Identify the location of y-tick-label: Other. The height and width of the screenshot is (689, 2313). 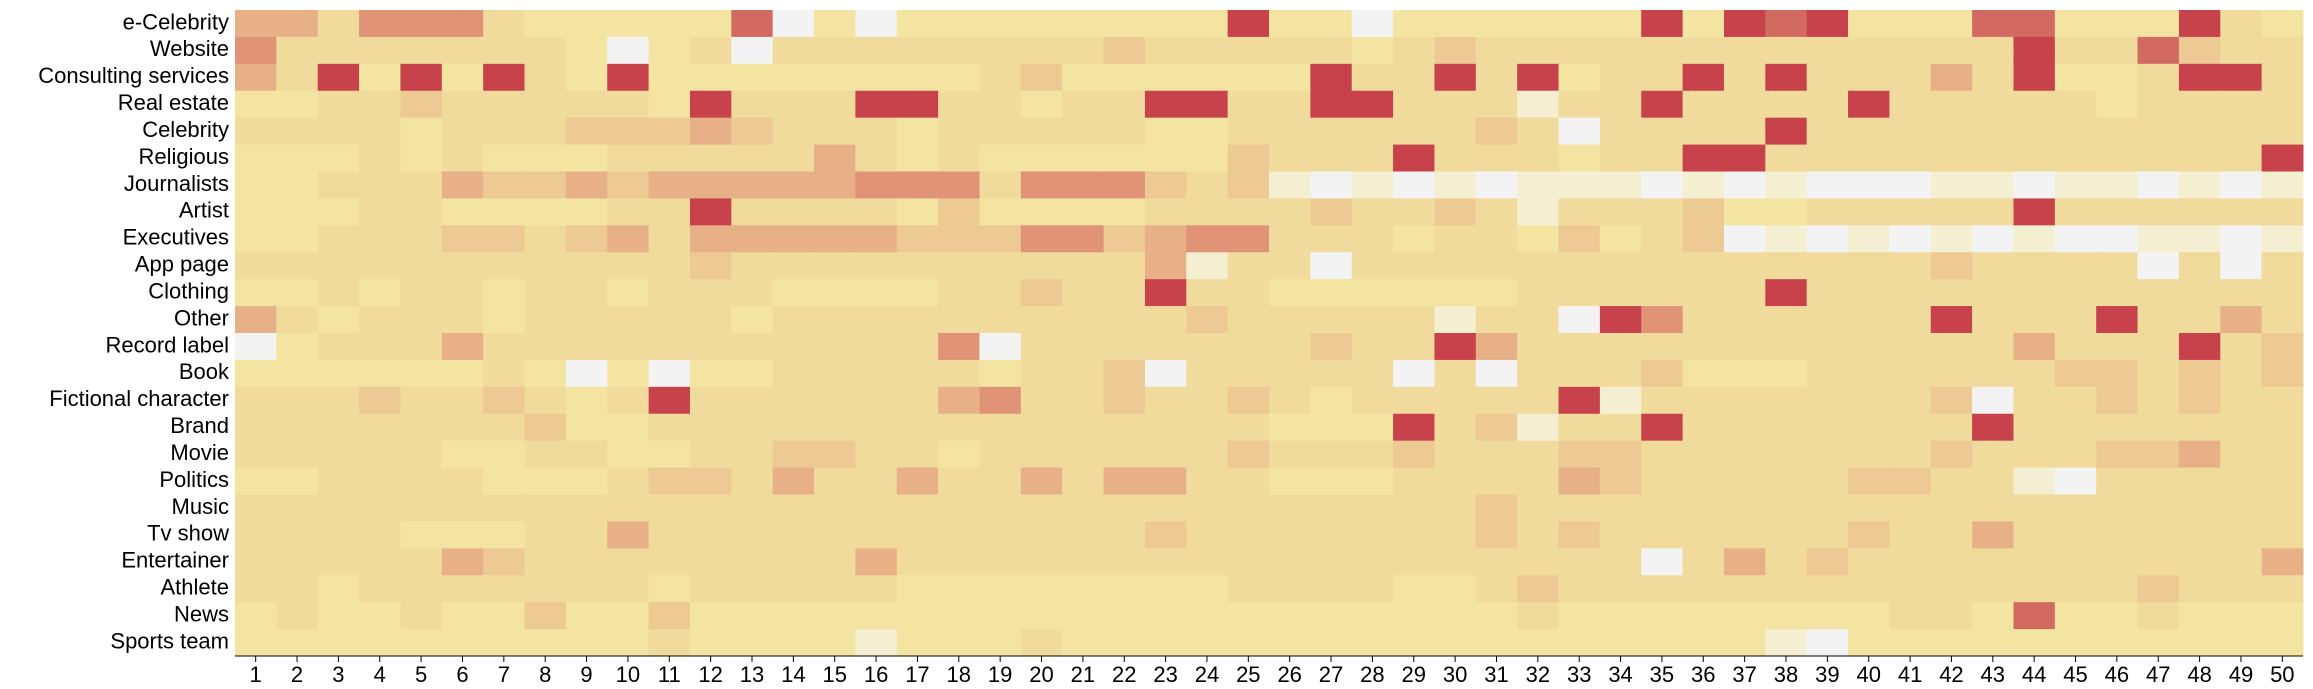
(201, 317).